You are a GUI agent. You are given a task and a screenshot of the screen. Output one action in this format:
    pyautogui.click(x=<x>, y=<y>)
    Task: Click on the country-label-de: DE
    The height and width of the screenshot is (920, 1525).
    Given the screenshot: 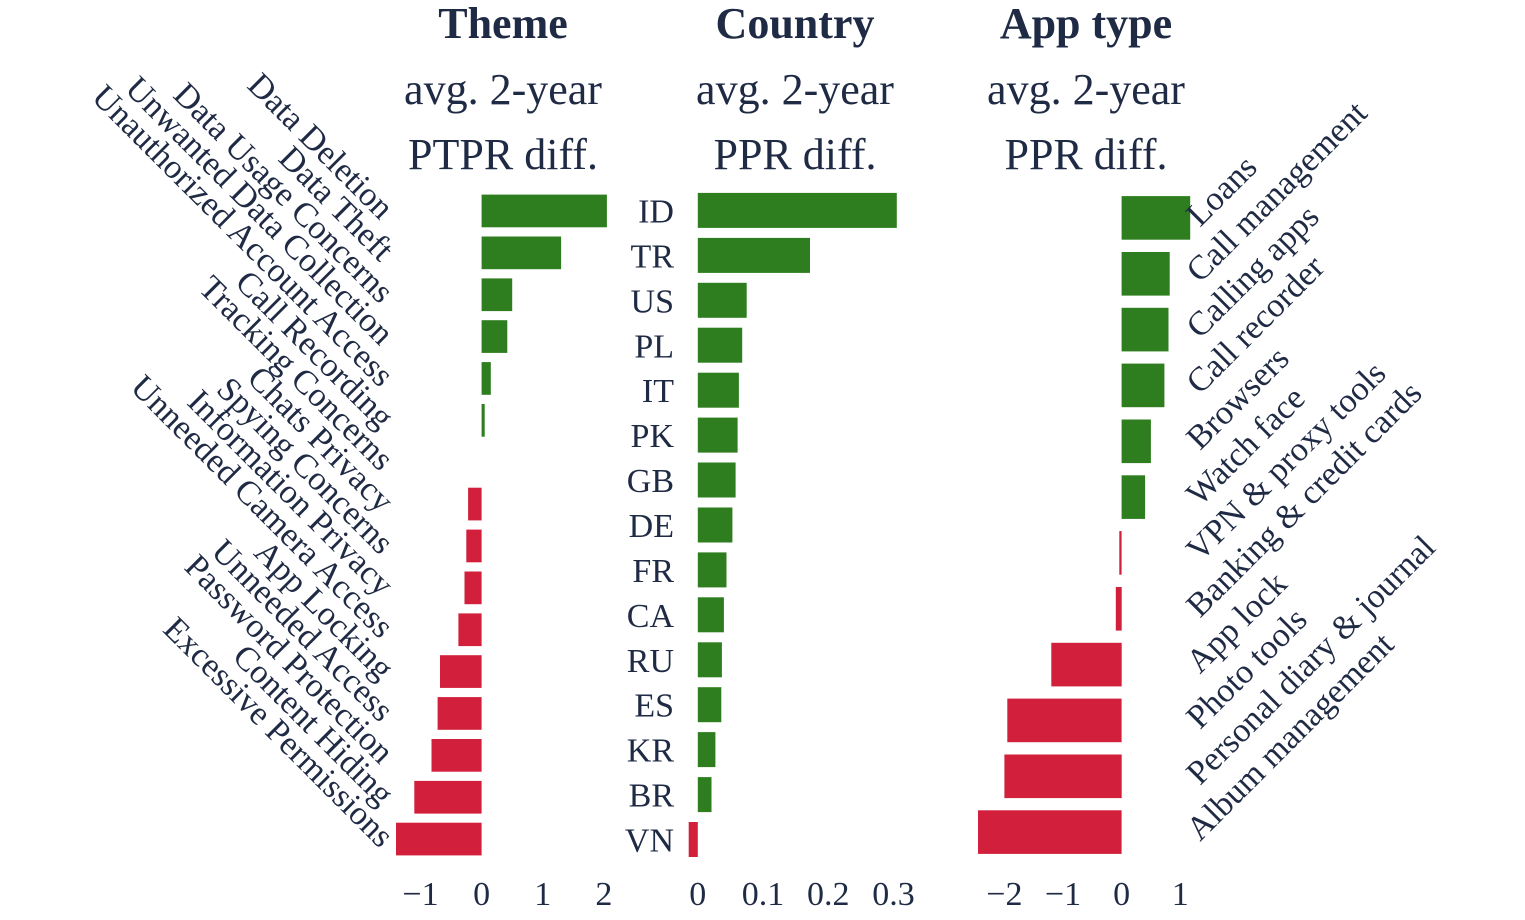 What is the action you would take?
    pyautogui.click(x=651, y=526)
    